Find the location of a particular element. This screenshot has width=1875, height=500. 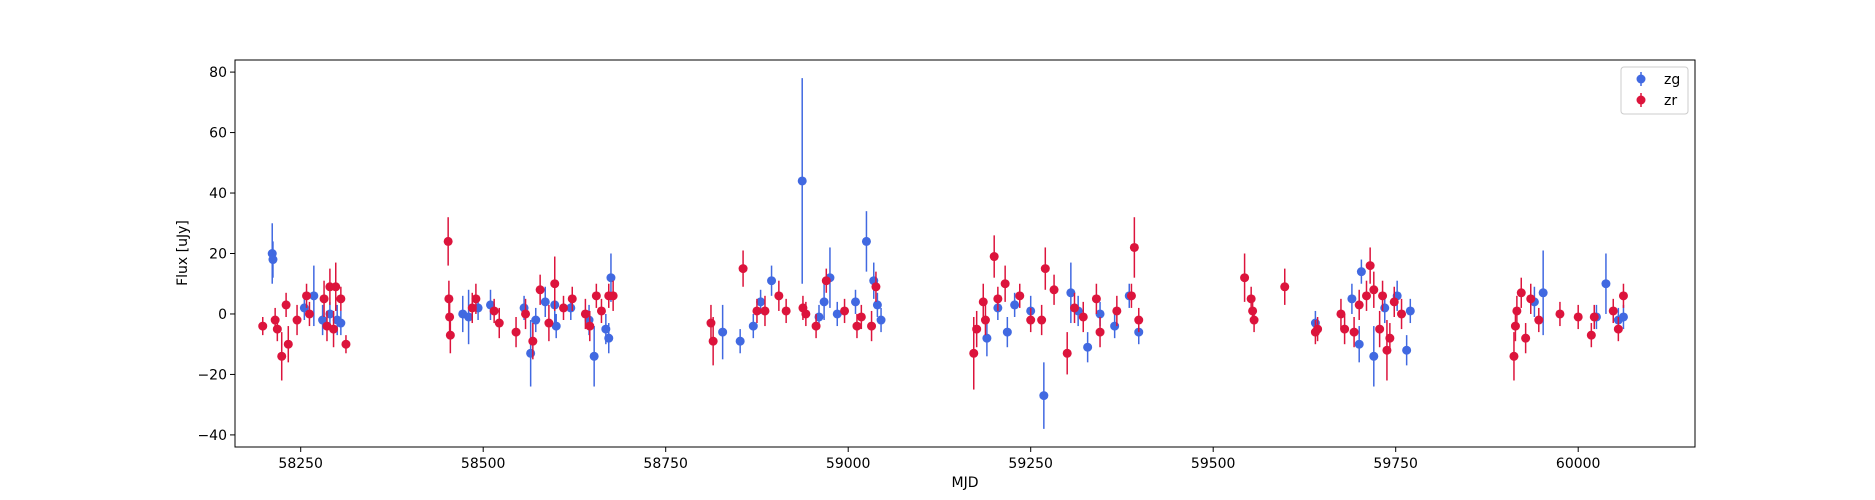

y-tick-label: 20 is located at coordinates (218, 255).